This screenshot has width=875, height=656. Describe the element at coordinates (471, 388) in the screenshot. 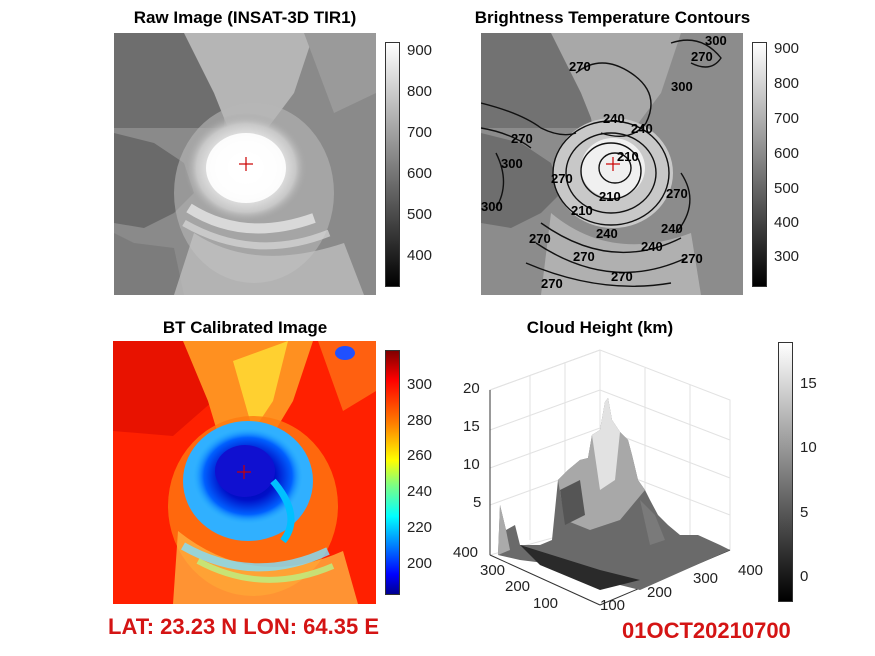

I see `z-axis-tick: 20` at that location.